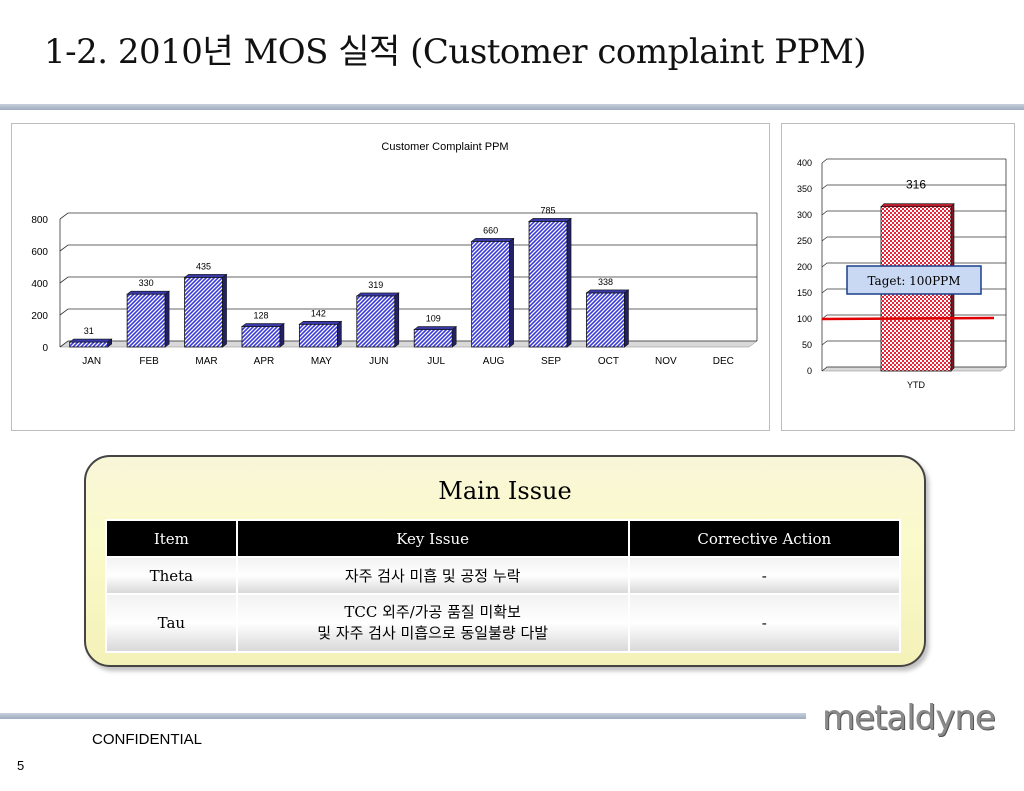 The height and width of the screenshot is (791, 1024). Describe the element at coordinates (804, 241) in the screenshot. I see `y-tick-label: 250` at that location.